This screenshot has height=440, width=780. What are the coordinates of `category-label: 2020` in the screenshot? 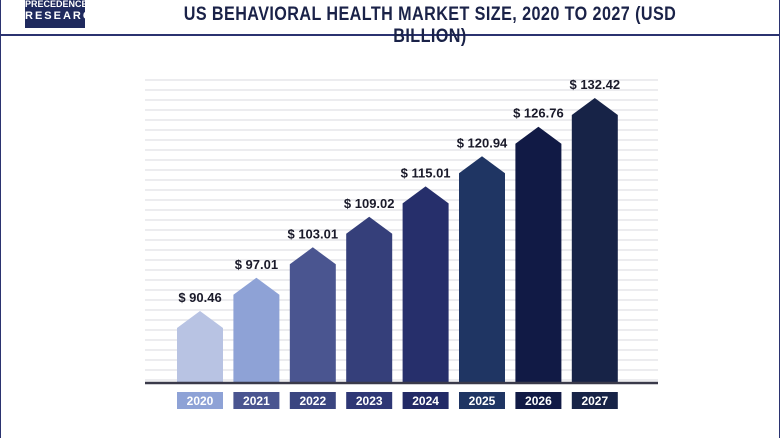 It's located at (200, 401).